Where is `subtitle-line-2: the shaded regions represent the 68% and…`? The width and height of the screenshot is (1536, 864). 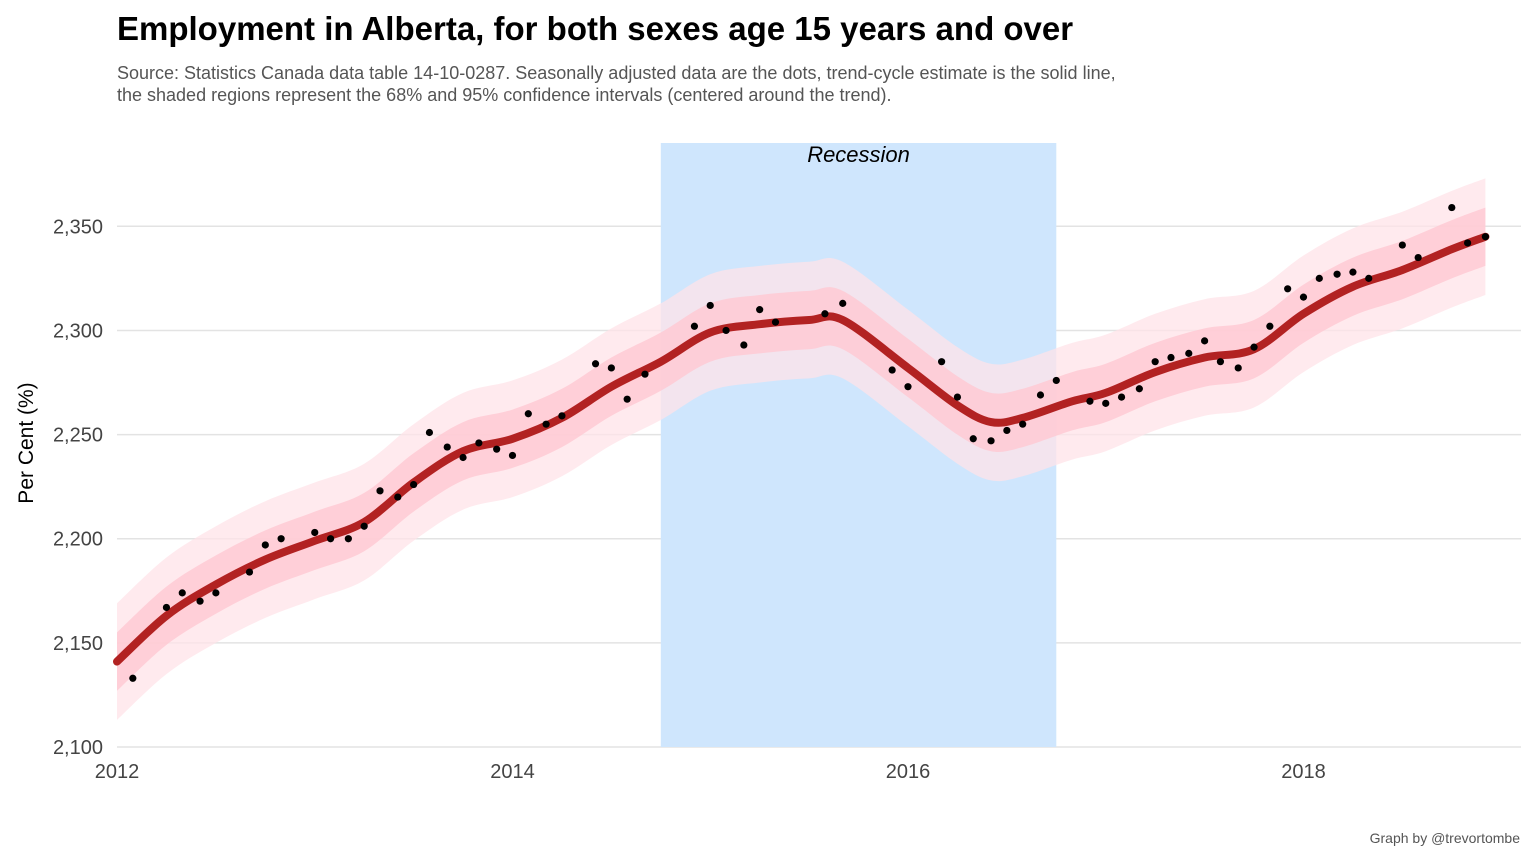
subtitle-line-2: the shaded regions represent the 68% and… is located at coordinates (504, 95).